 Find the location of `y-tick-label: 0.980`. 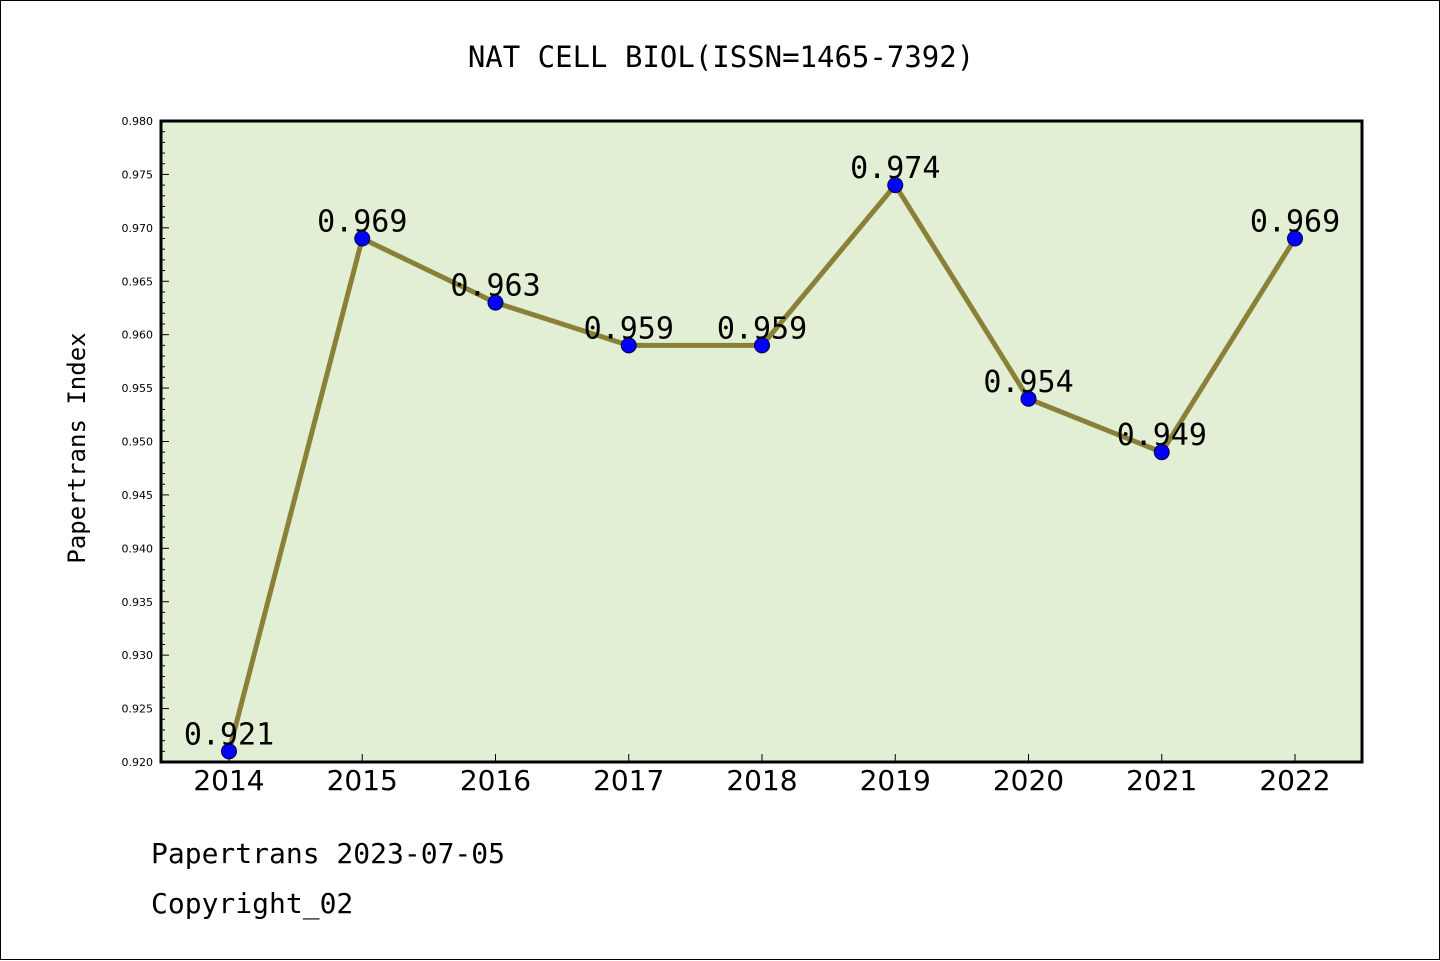

y-tick-label: 0.980 is located at coordinates (138, 121).